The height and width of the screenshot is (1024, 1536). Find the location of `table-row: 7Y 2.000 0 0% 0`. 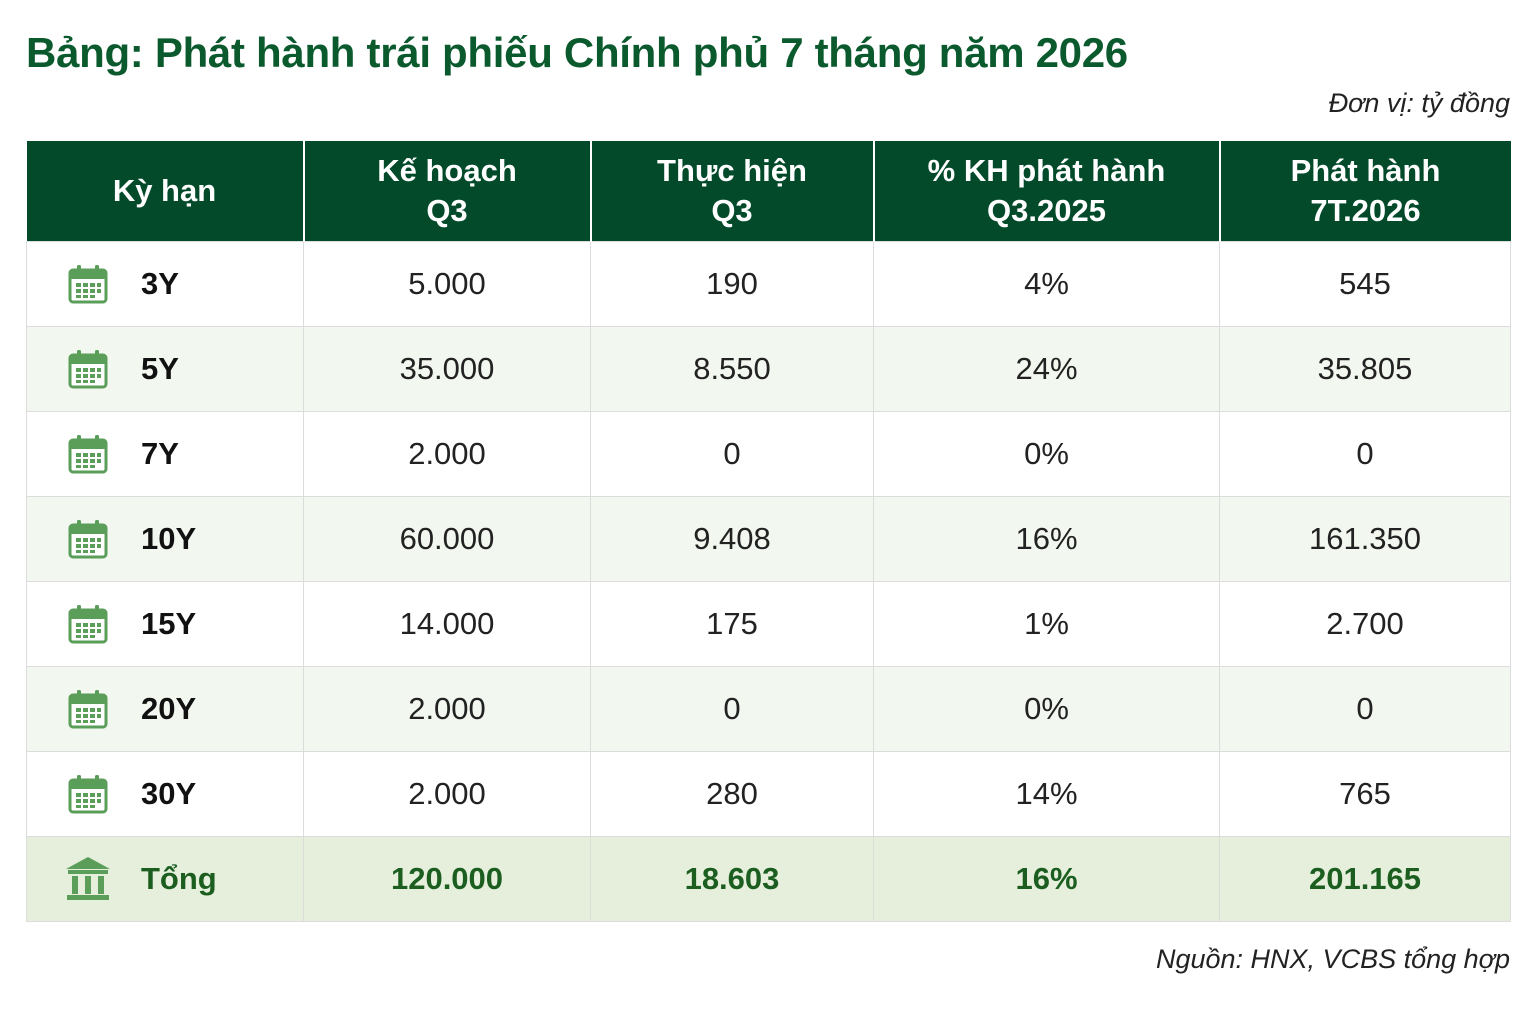

table-row: 7Y 2.000 0 0% 0 is located at coordinates (768, 454).